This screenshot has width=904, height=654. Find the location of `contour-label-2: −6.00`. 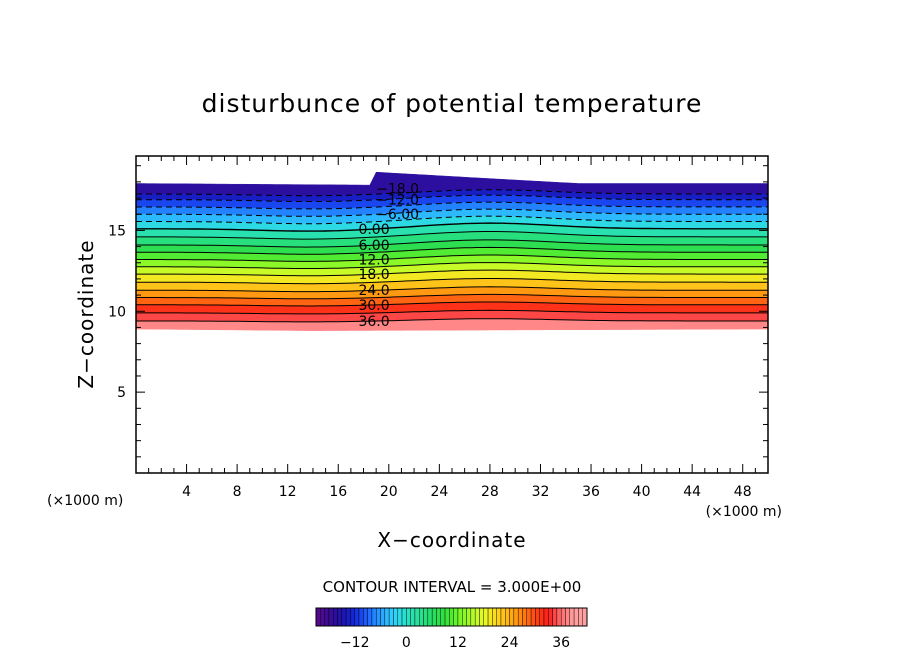

contour-label-2: −6.00 is located at coordinates (397, 215).